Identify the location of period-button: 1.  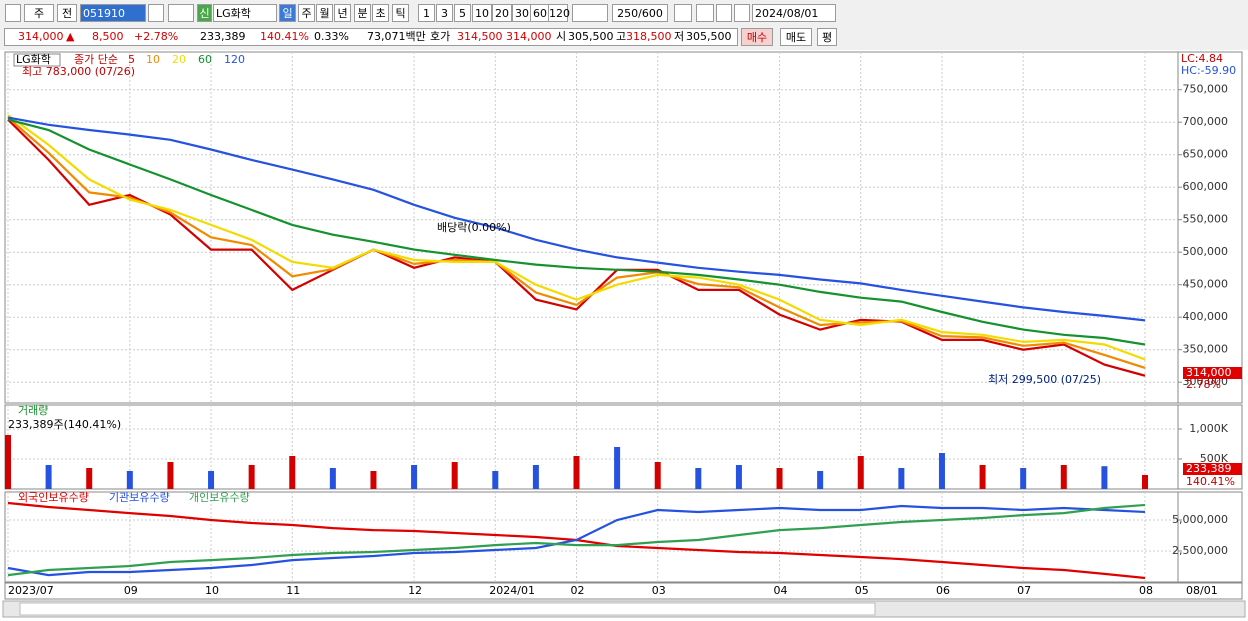
(426, 13).